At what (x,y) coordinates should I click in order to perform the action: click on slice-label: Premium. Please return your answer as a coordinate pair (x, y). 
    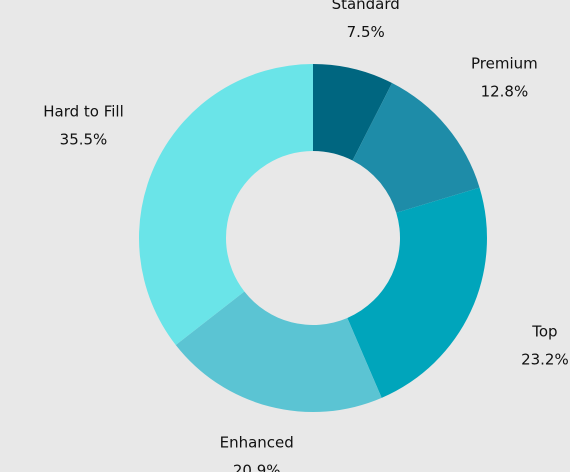
    Looking at the image, I should click on (504, 63).